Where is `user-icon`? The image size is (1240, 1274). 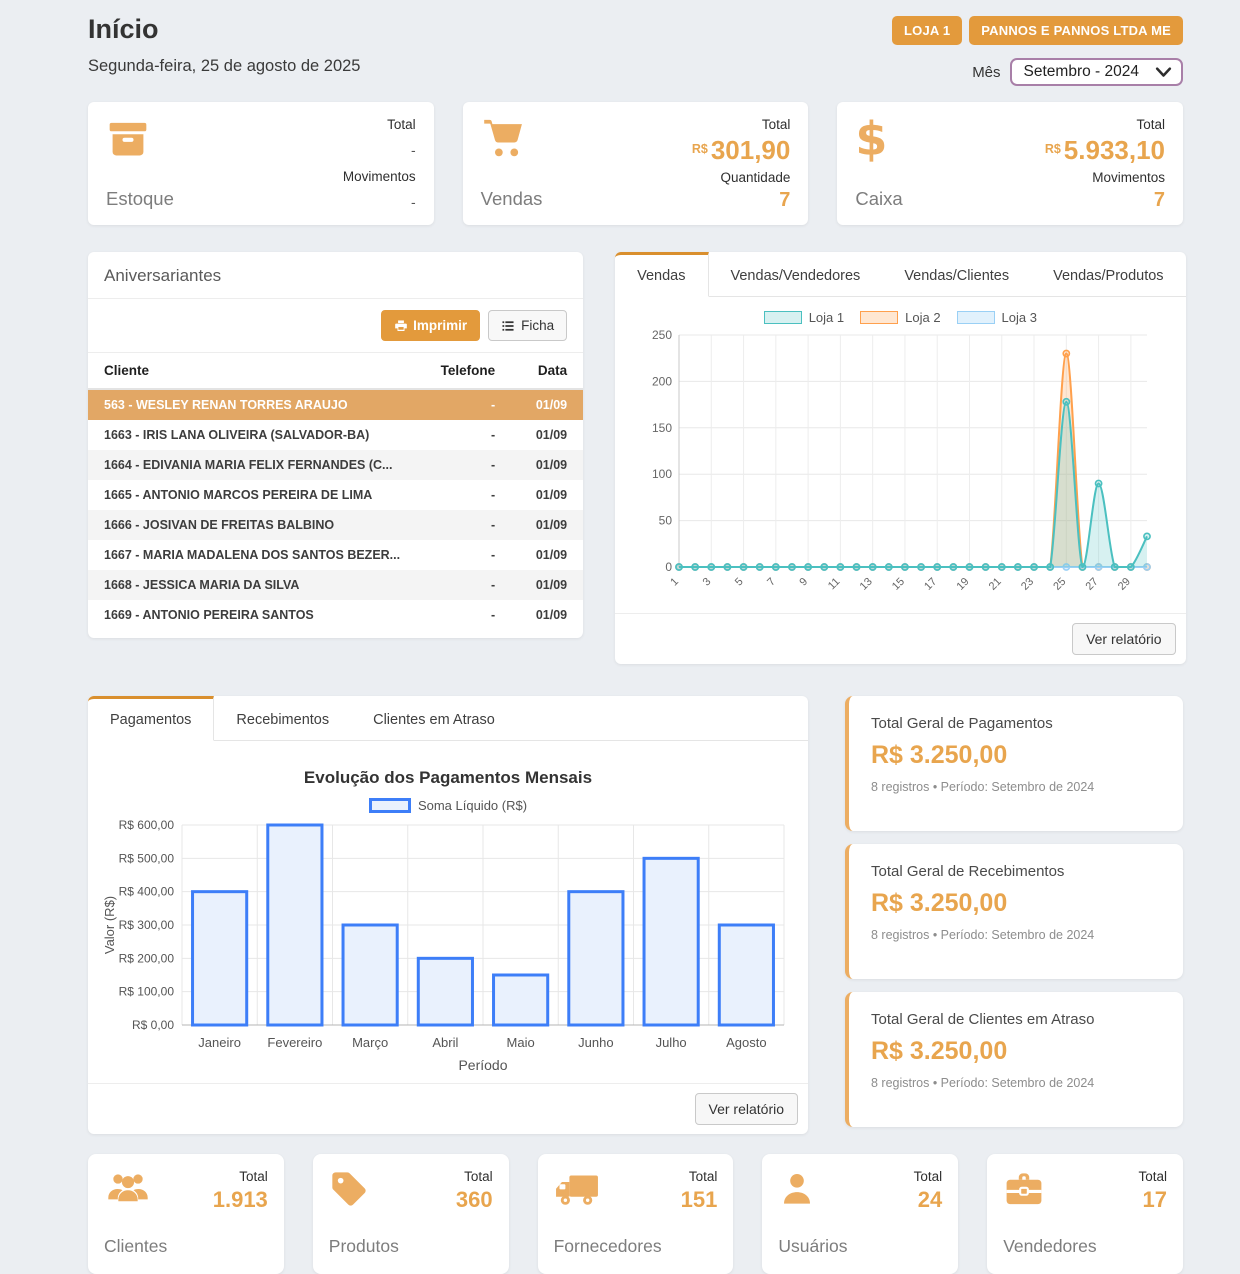
user-icon is located at coordinates (797, 1189).